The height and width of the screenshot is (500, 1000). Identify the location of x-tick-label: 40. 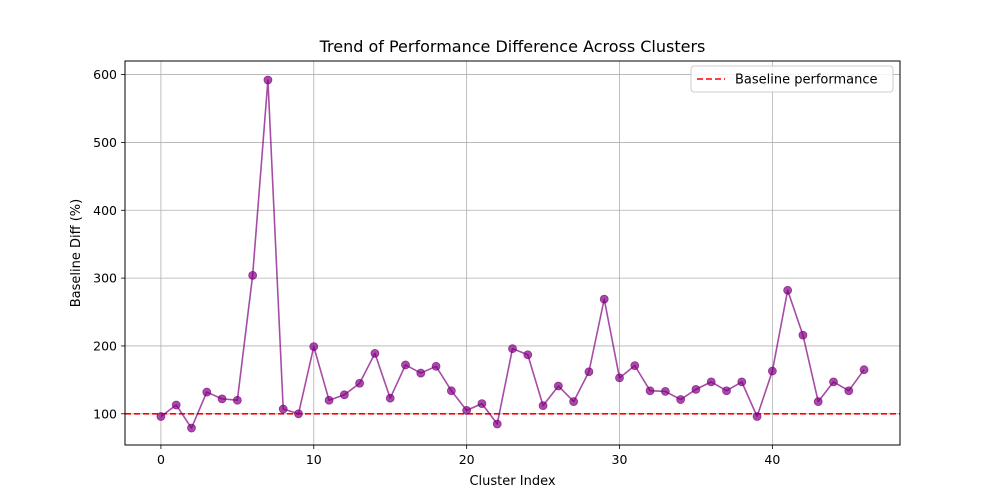
(772, 459).